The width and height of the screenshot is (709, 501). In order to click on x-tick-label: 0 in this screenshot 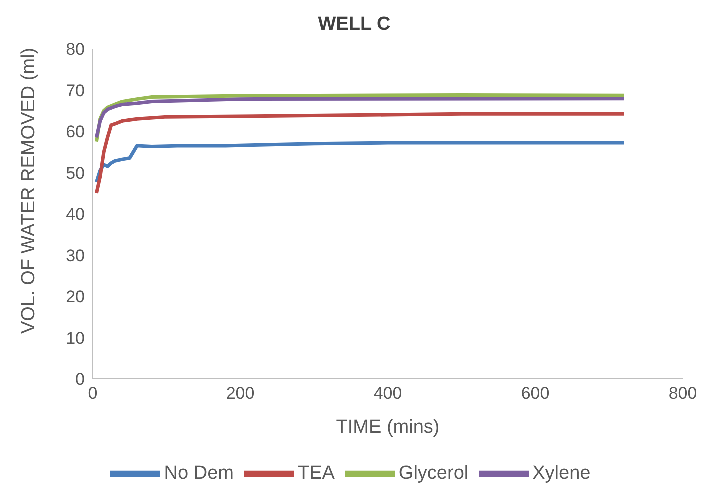, I will do `click(93, 394)`.